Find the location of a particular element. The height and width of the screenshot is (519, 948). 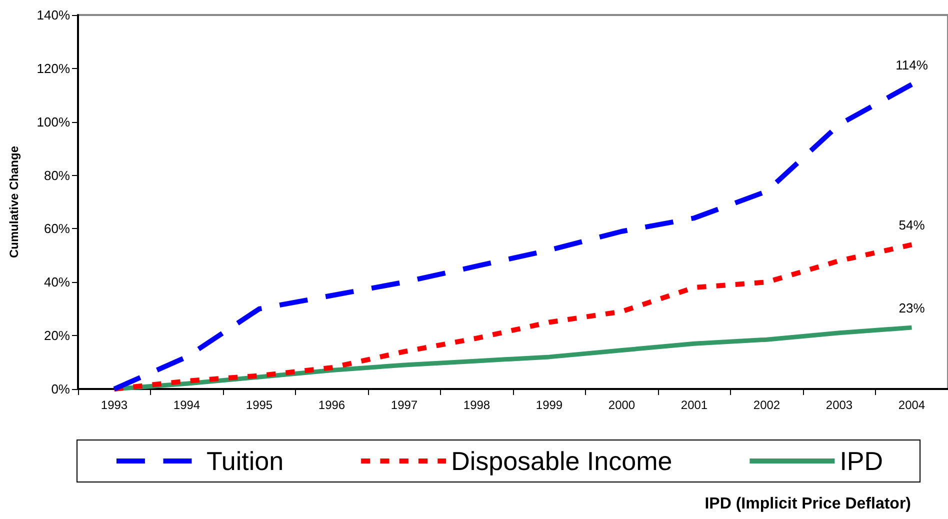

x-tick-label: 1995 is located at coordinates (259, 405).